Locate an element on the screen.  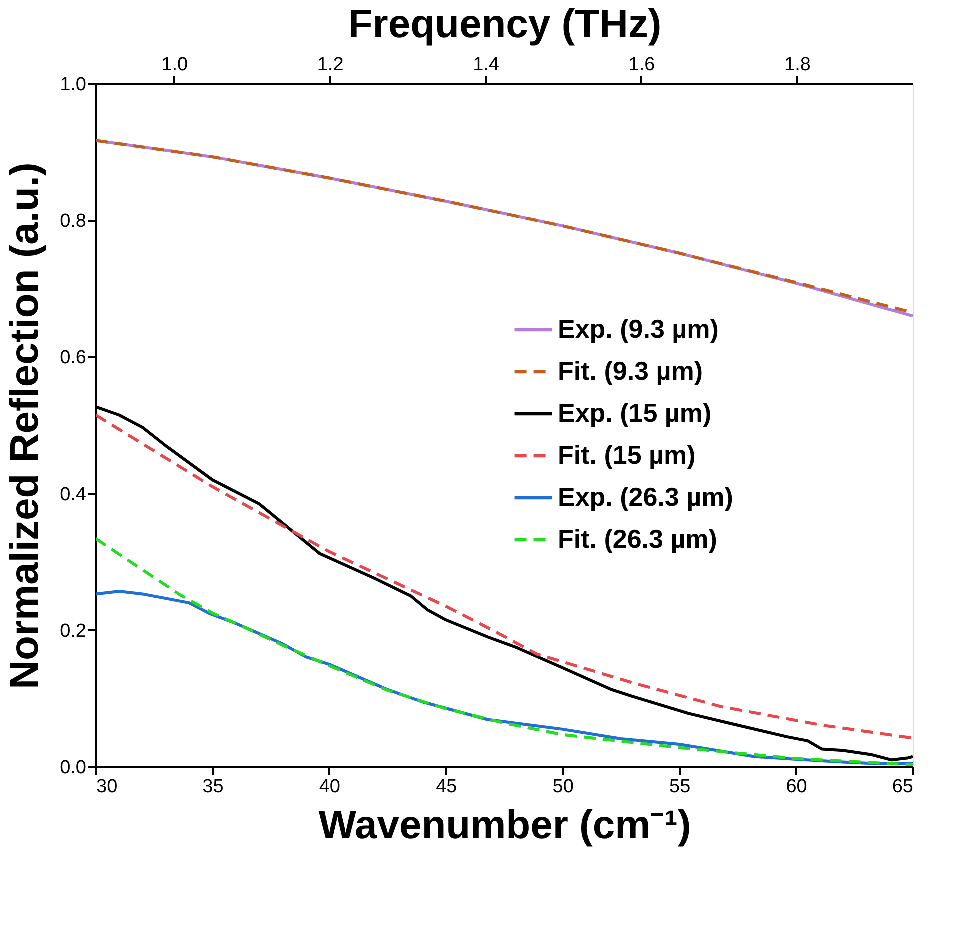
x2-tick-label: 1.6 is located at coordinates (642, 65).